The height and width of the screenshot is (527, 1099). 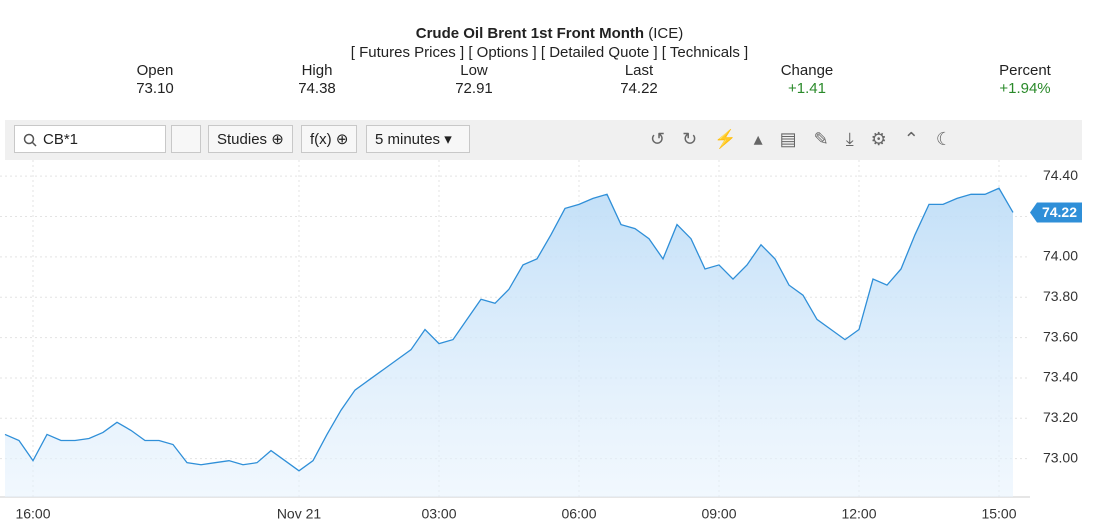 What do you see at coordinates (858, 514) in the screenshot?
I see `x-tick-label: 12:00` at bounding box center [858, 514].